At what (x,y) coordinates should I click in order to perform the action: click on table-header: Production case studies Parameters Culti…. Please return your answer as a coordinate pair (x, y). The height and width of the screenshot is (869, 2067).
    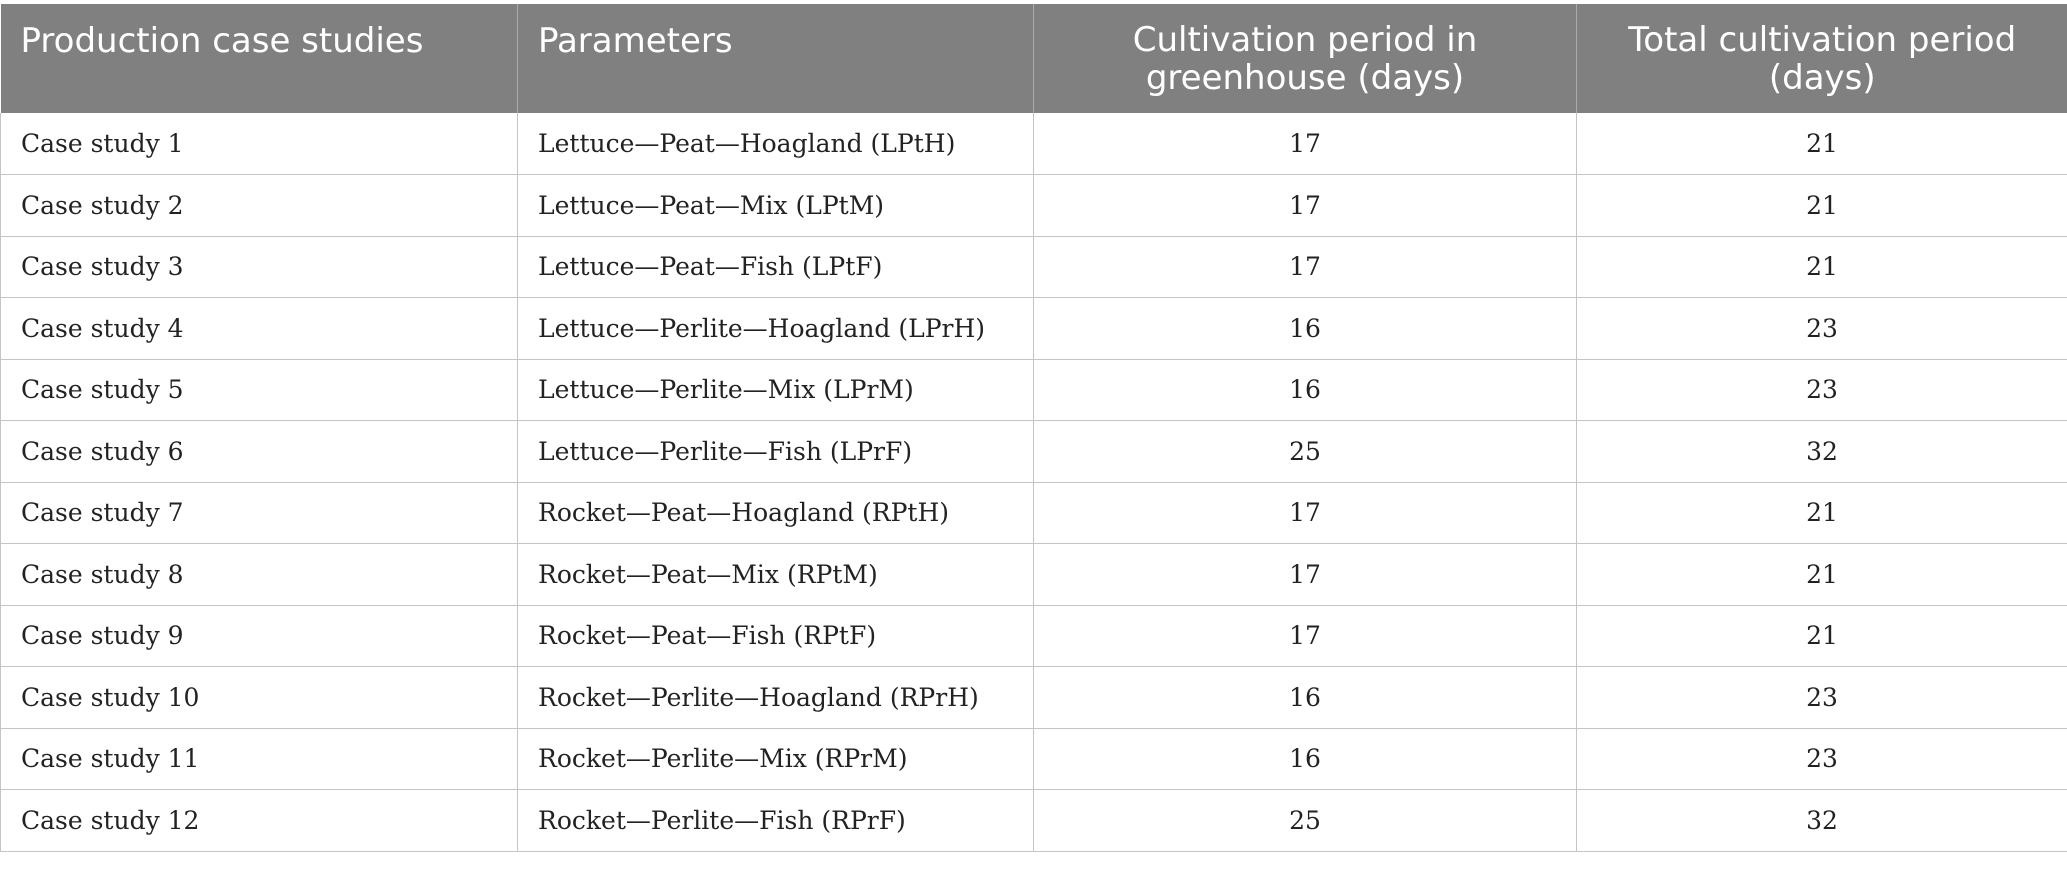
    Looking at the image, I should click on (1033, 58).